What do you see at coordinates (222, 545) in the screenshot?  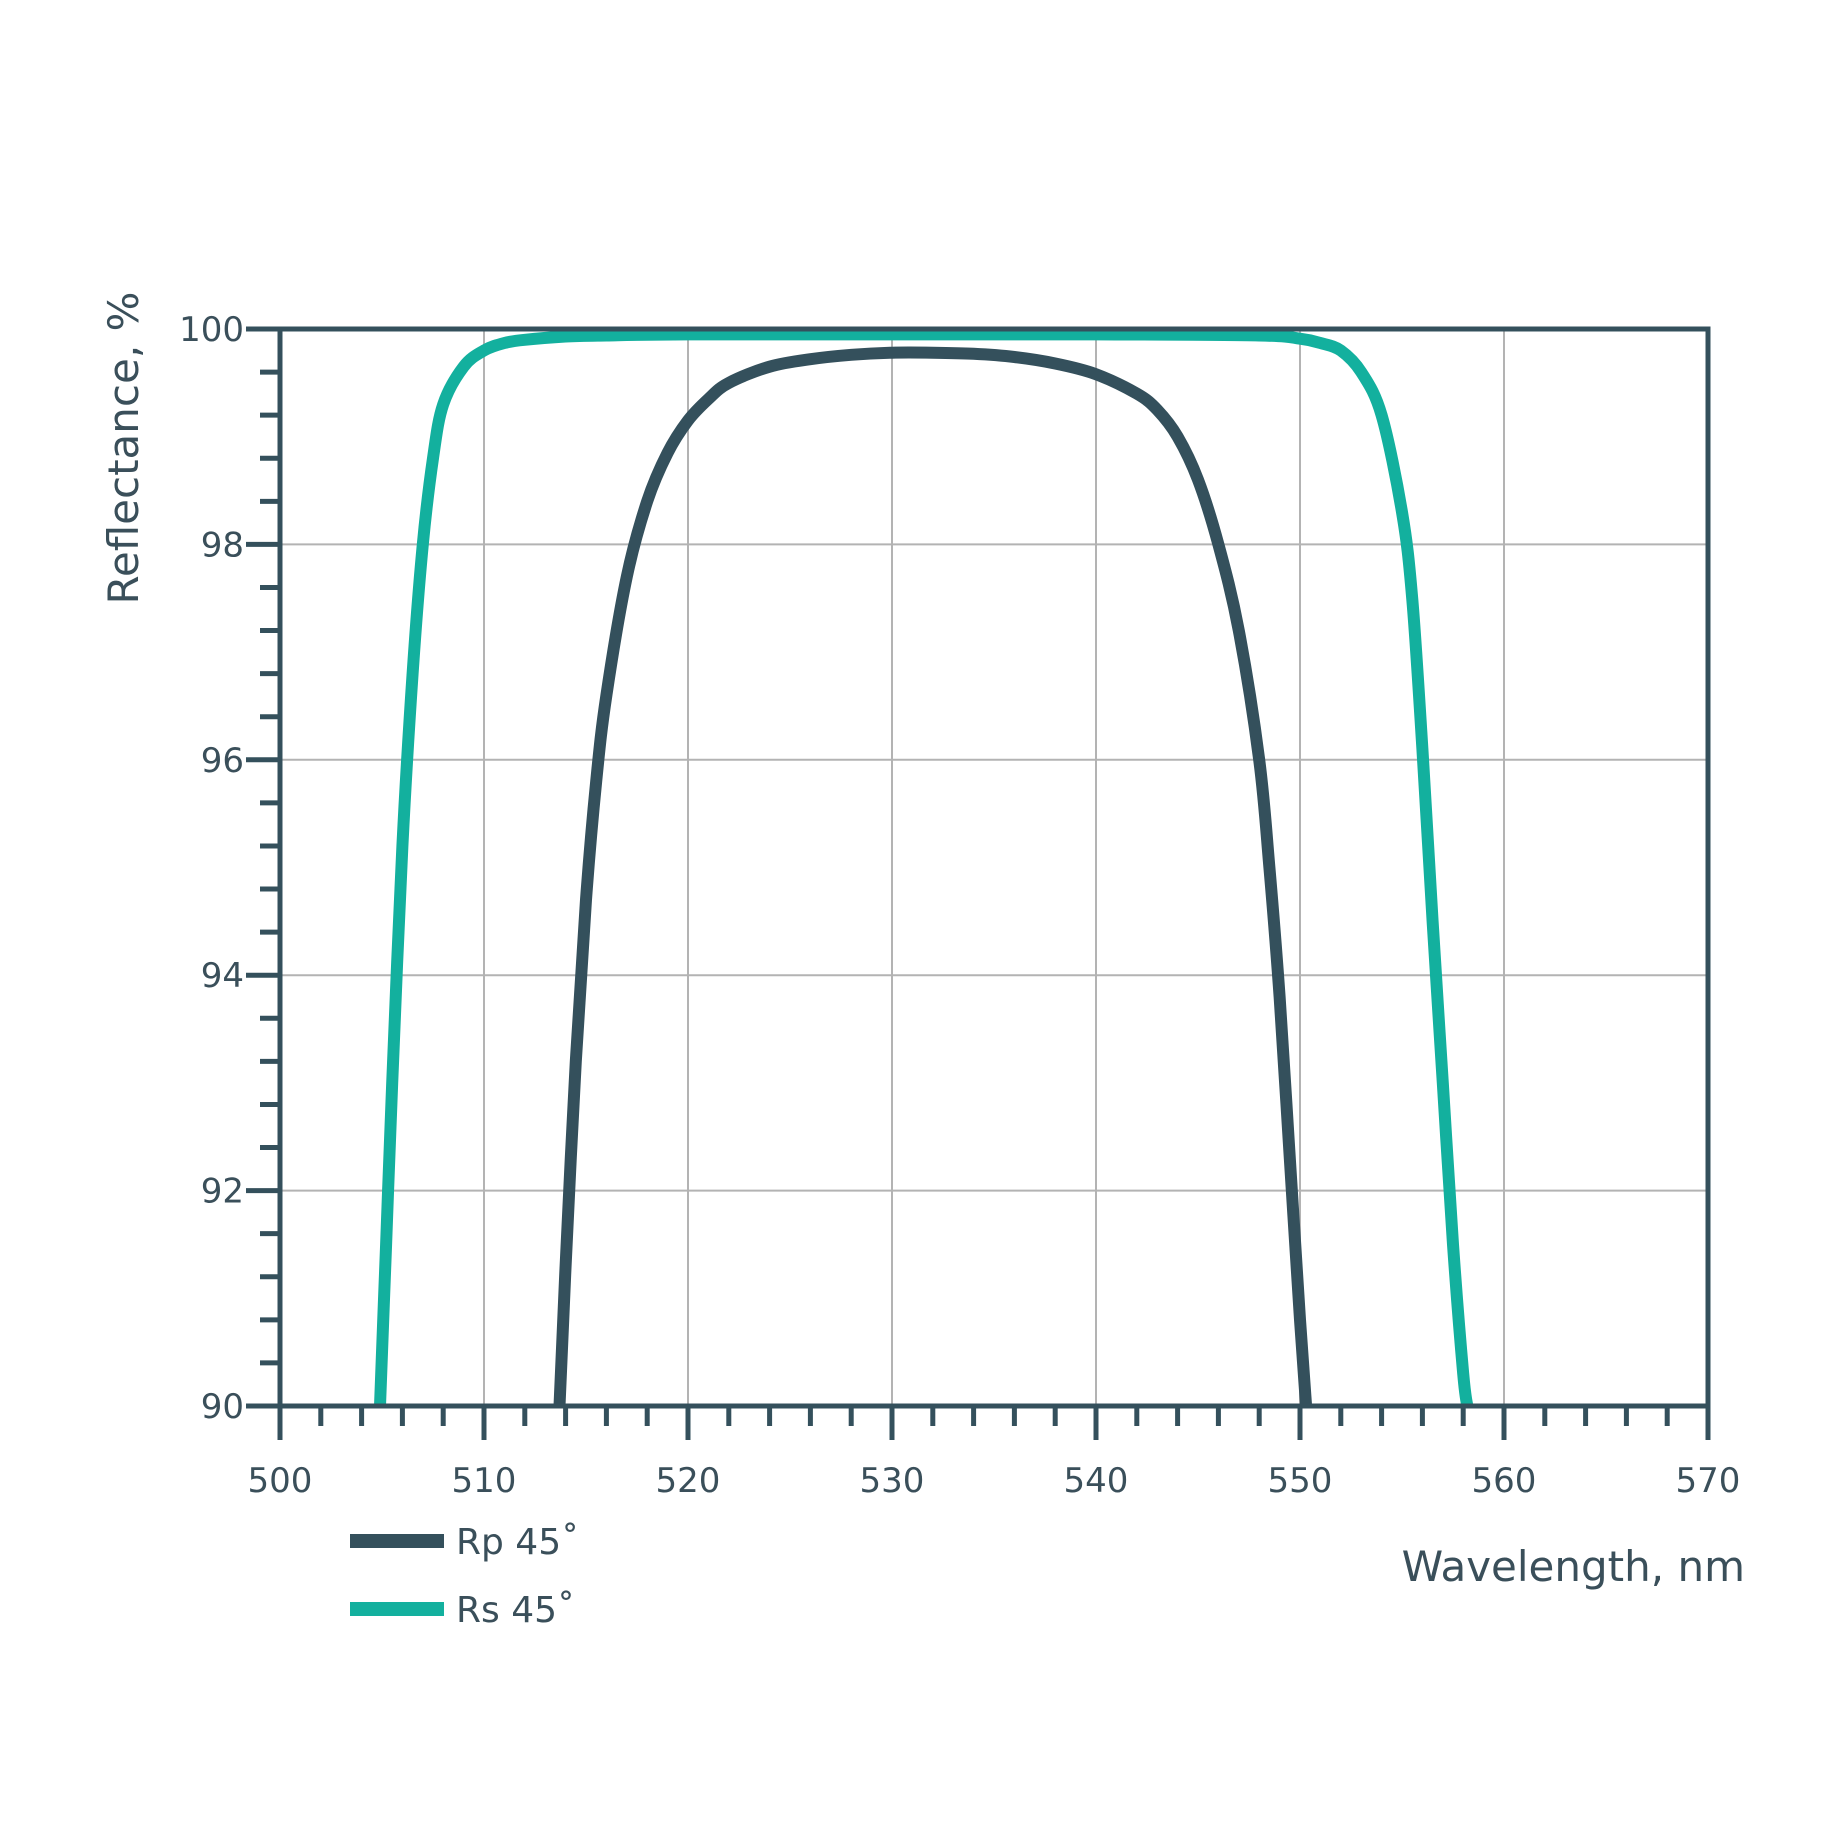 I see `y-tick-label: 98` at bounding box center [222, 545].